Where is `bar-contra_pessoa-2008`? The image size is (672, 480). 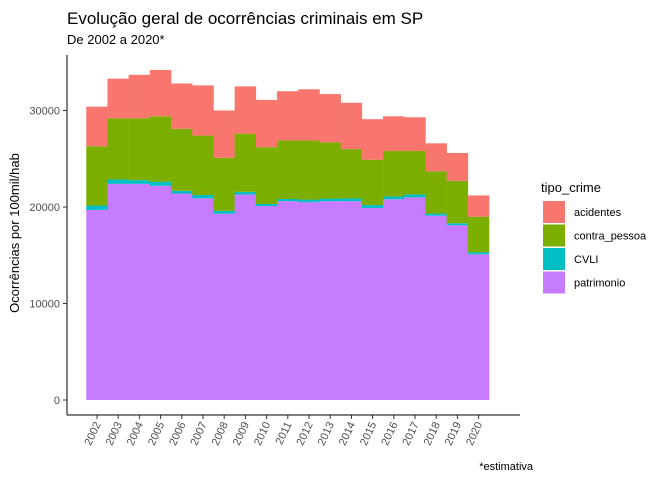 bar-contra_pessoa-2008 is located at coordinates (224, 184).